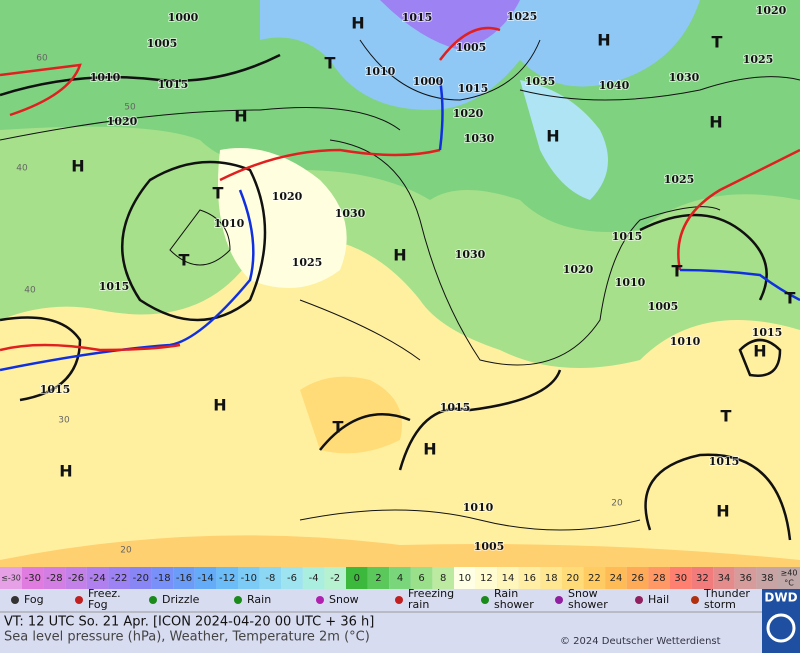  Describe the element at coordinates (614, 85) in the screenshot. I see `isobar-label: 1040` at that location.